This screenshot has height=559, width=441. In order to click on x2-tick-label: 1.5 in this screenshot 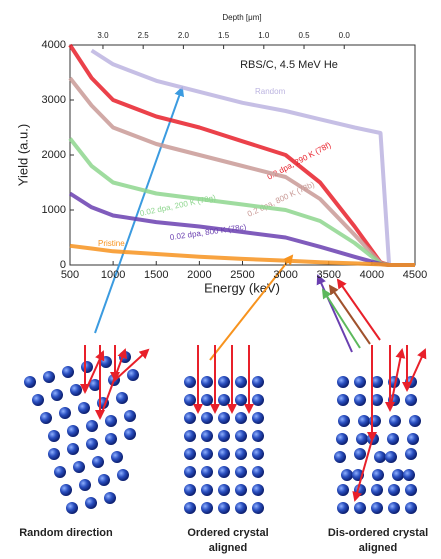, I will do `click(224, 35)`.